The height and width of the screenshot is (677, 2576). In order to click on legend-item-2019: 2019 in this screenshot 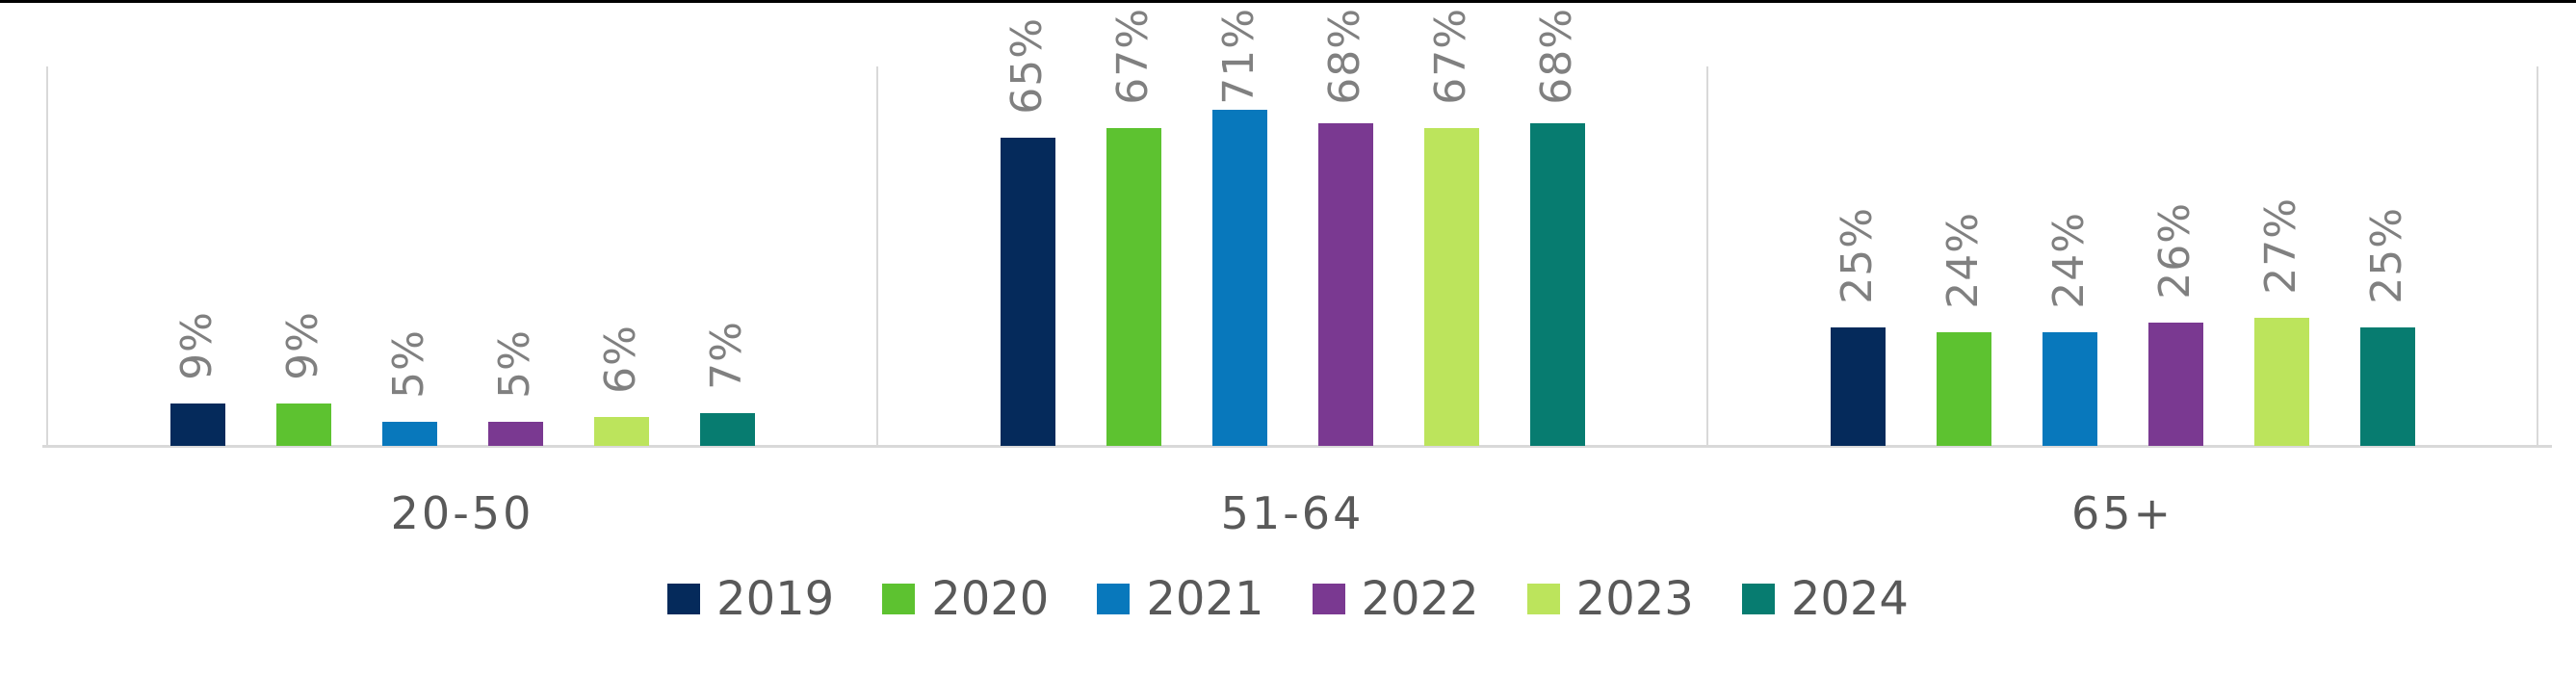, I will do `click(750, 599)`.